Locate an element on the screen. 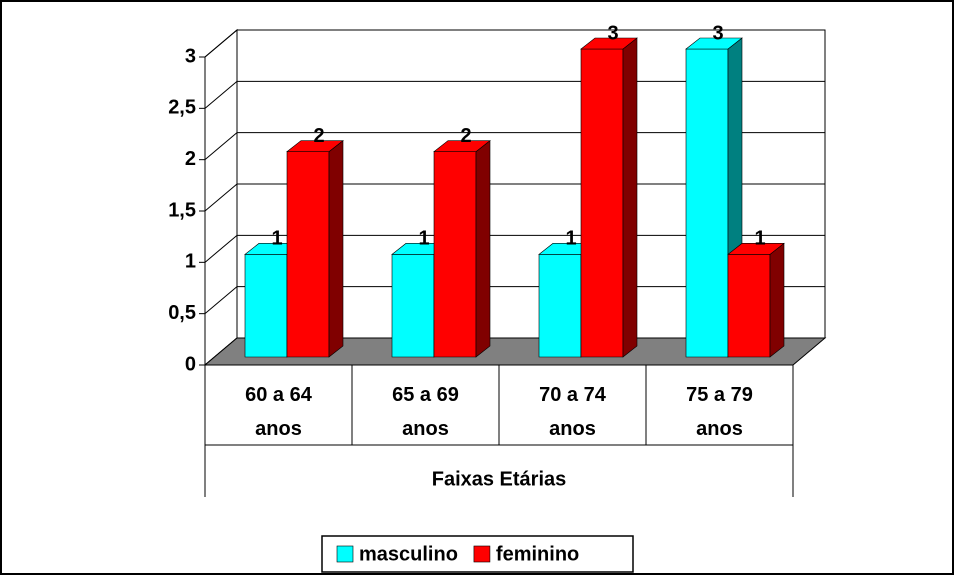 This screenshot has height=576, width=955. y-tick-label: 1 is located at coordinates (190, 262).